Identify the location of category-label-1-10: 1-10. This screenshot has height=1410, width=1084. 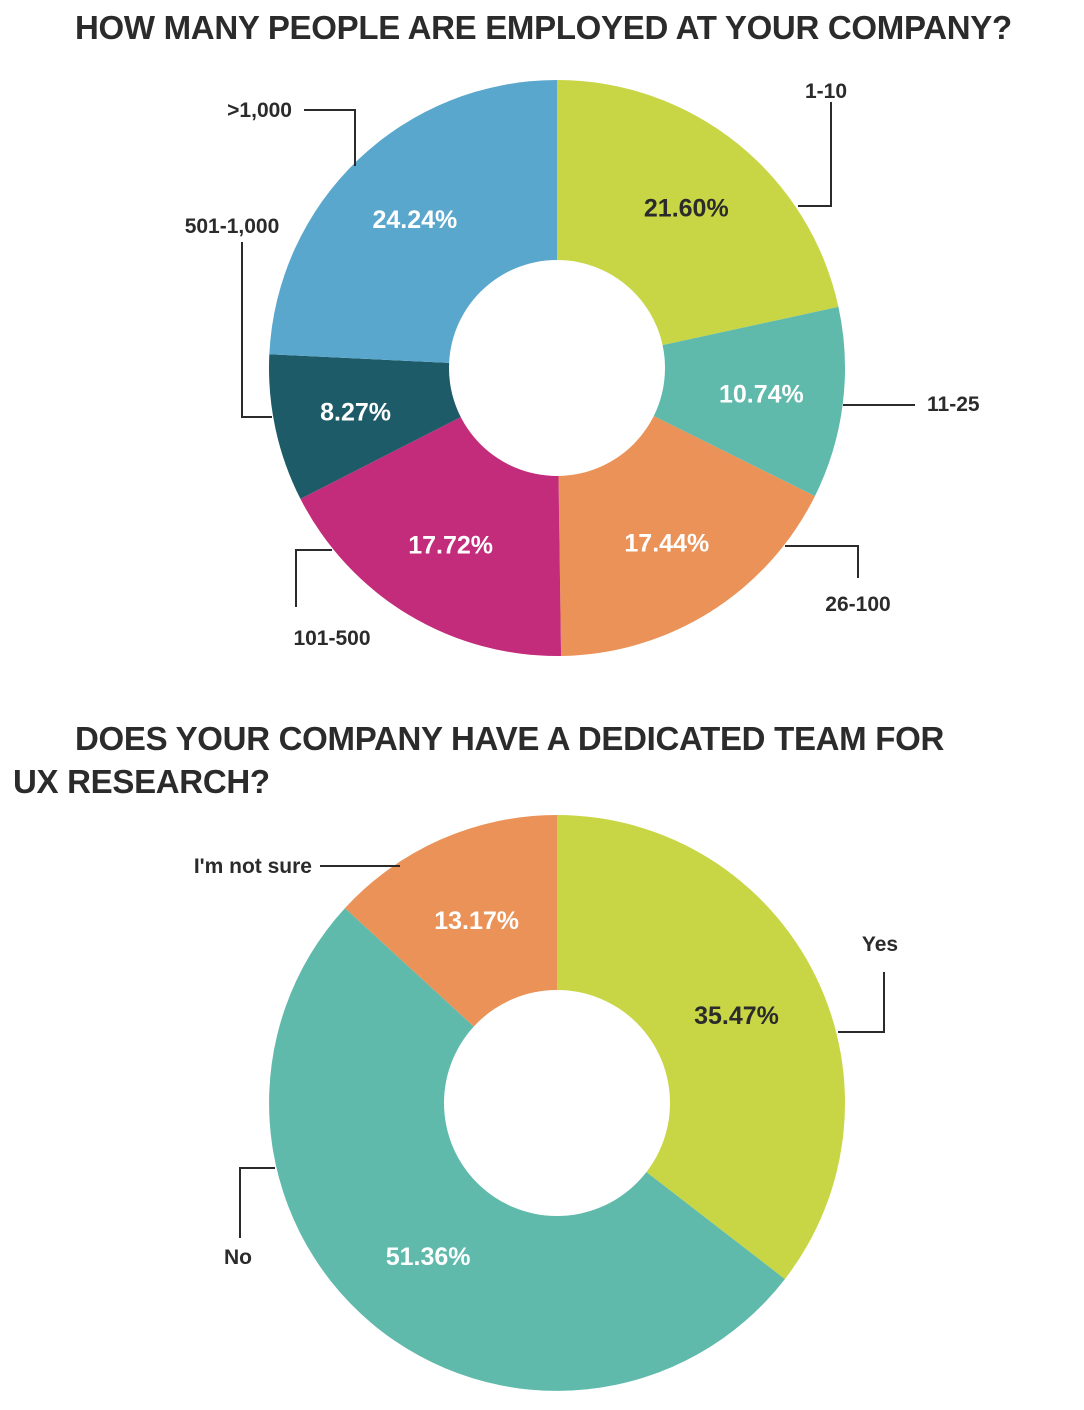
(826, 91).